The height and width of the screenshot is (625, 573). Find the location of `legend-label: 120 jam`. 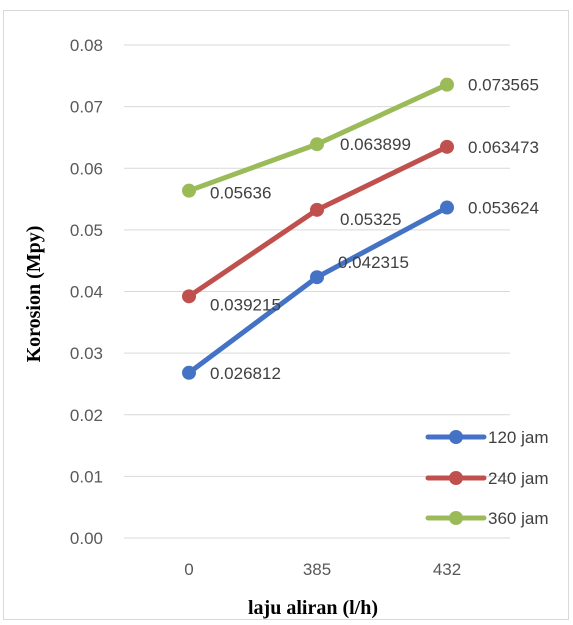

legend-label: 120 jam is located at coordinates (518, 437).